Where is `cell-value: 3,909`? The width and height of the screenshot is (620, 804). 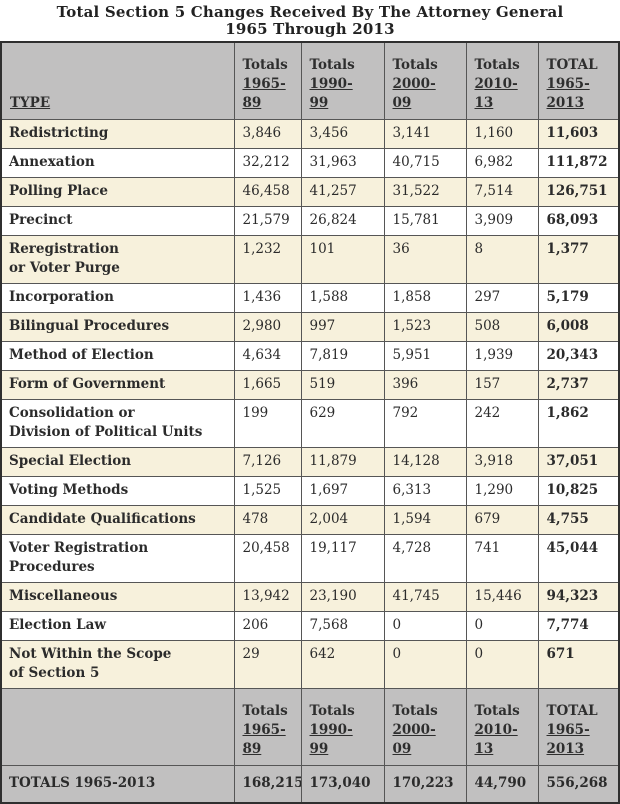 cell-value: 3,909 is located at coordinates (502, 221).